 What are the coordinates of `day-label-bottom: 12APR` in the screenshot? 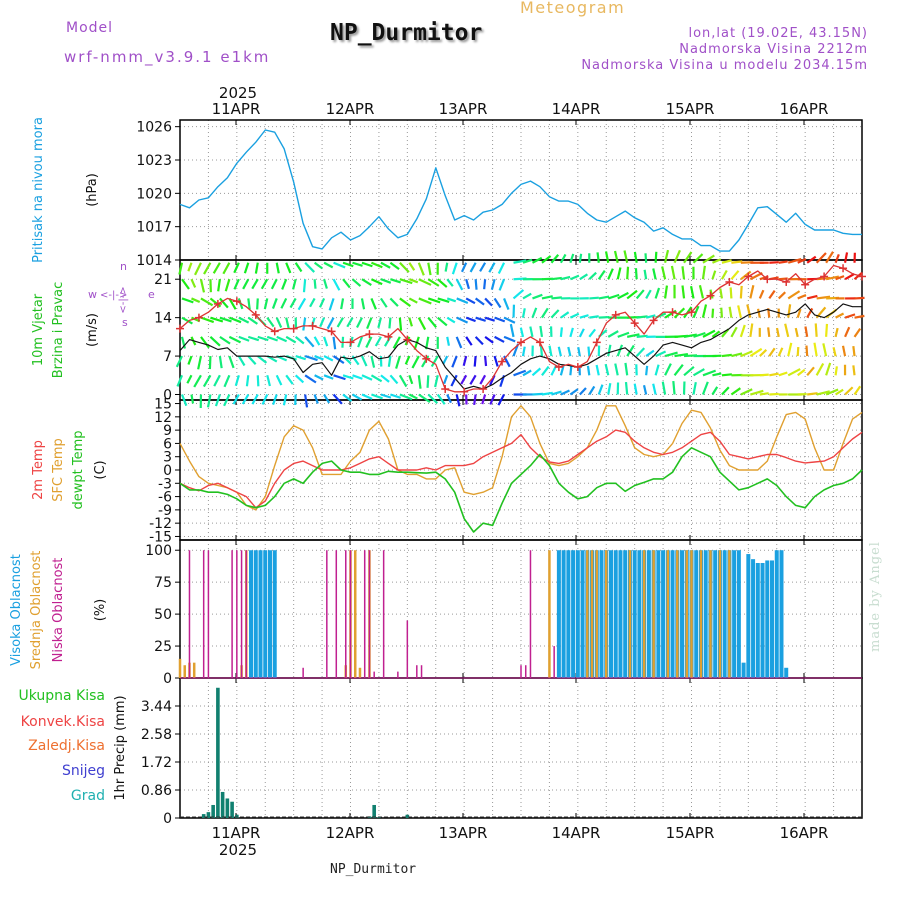 It's located at (350, 833).